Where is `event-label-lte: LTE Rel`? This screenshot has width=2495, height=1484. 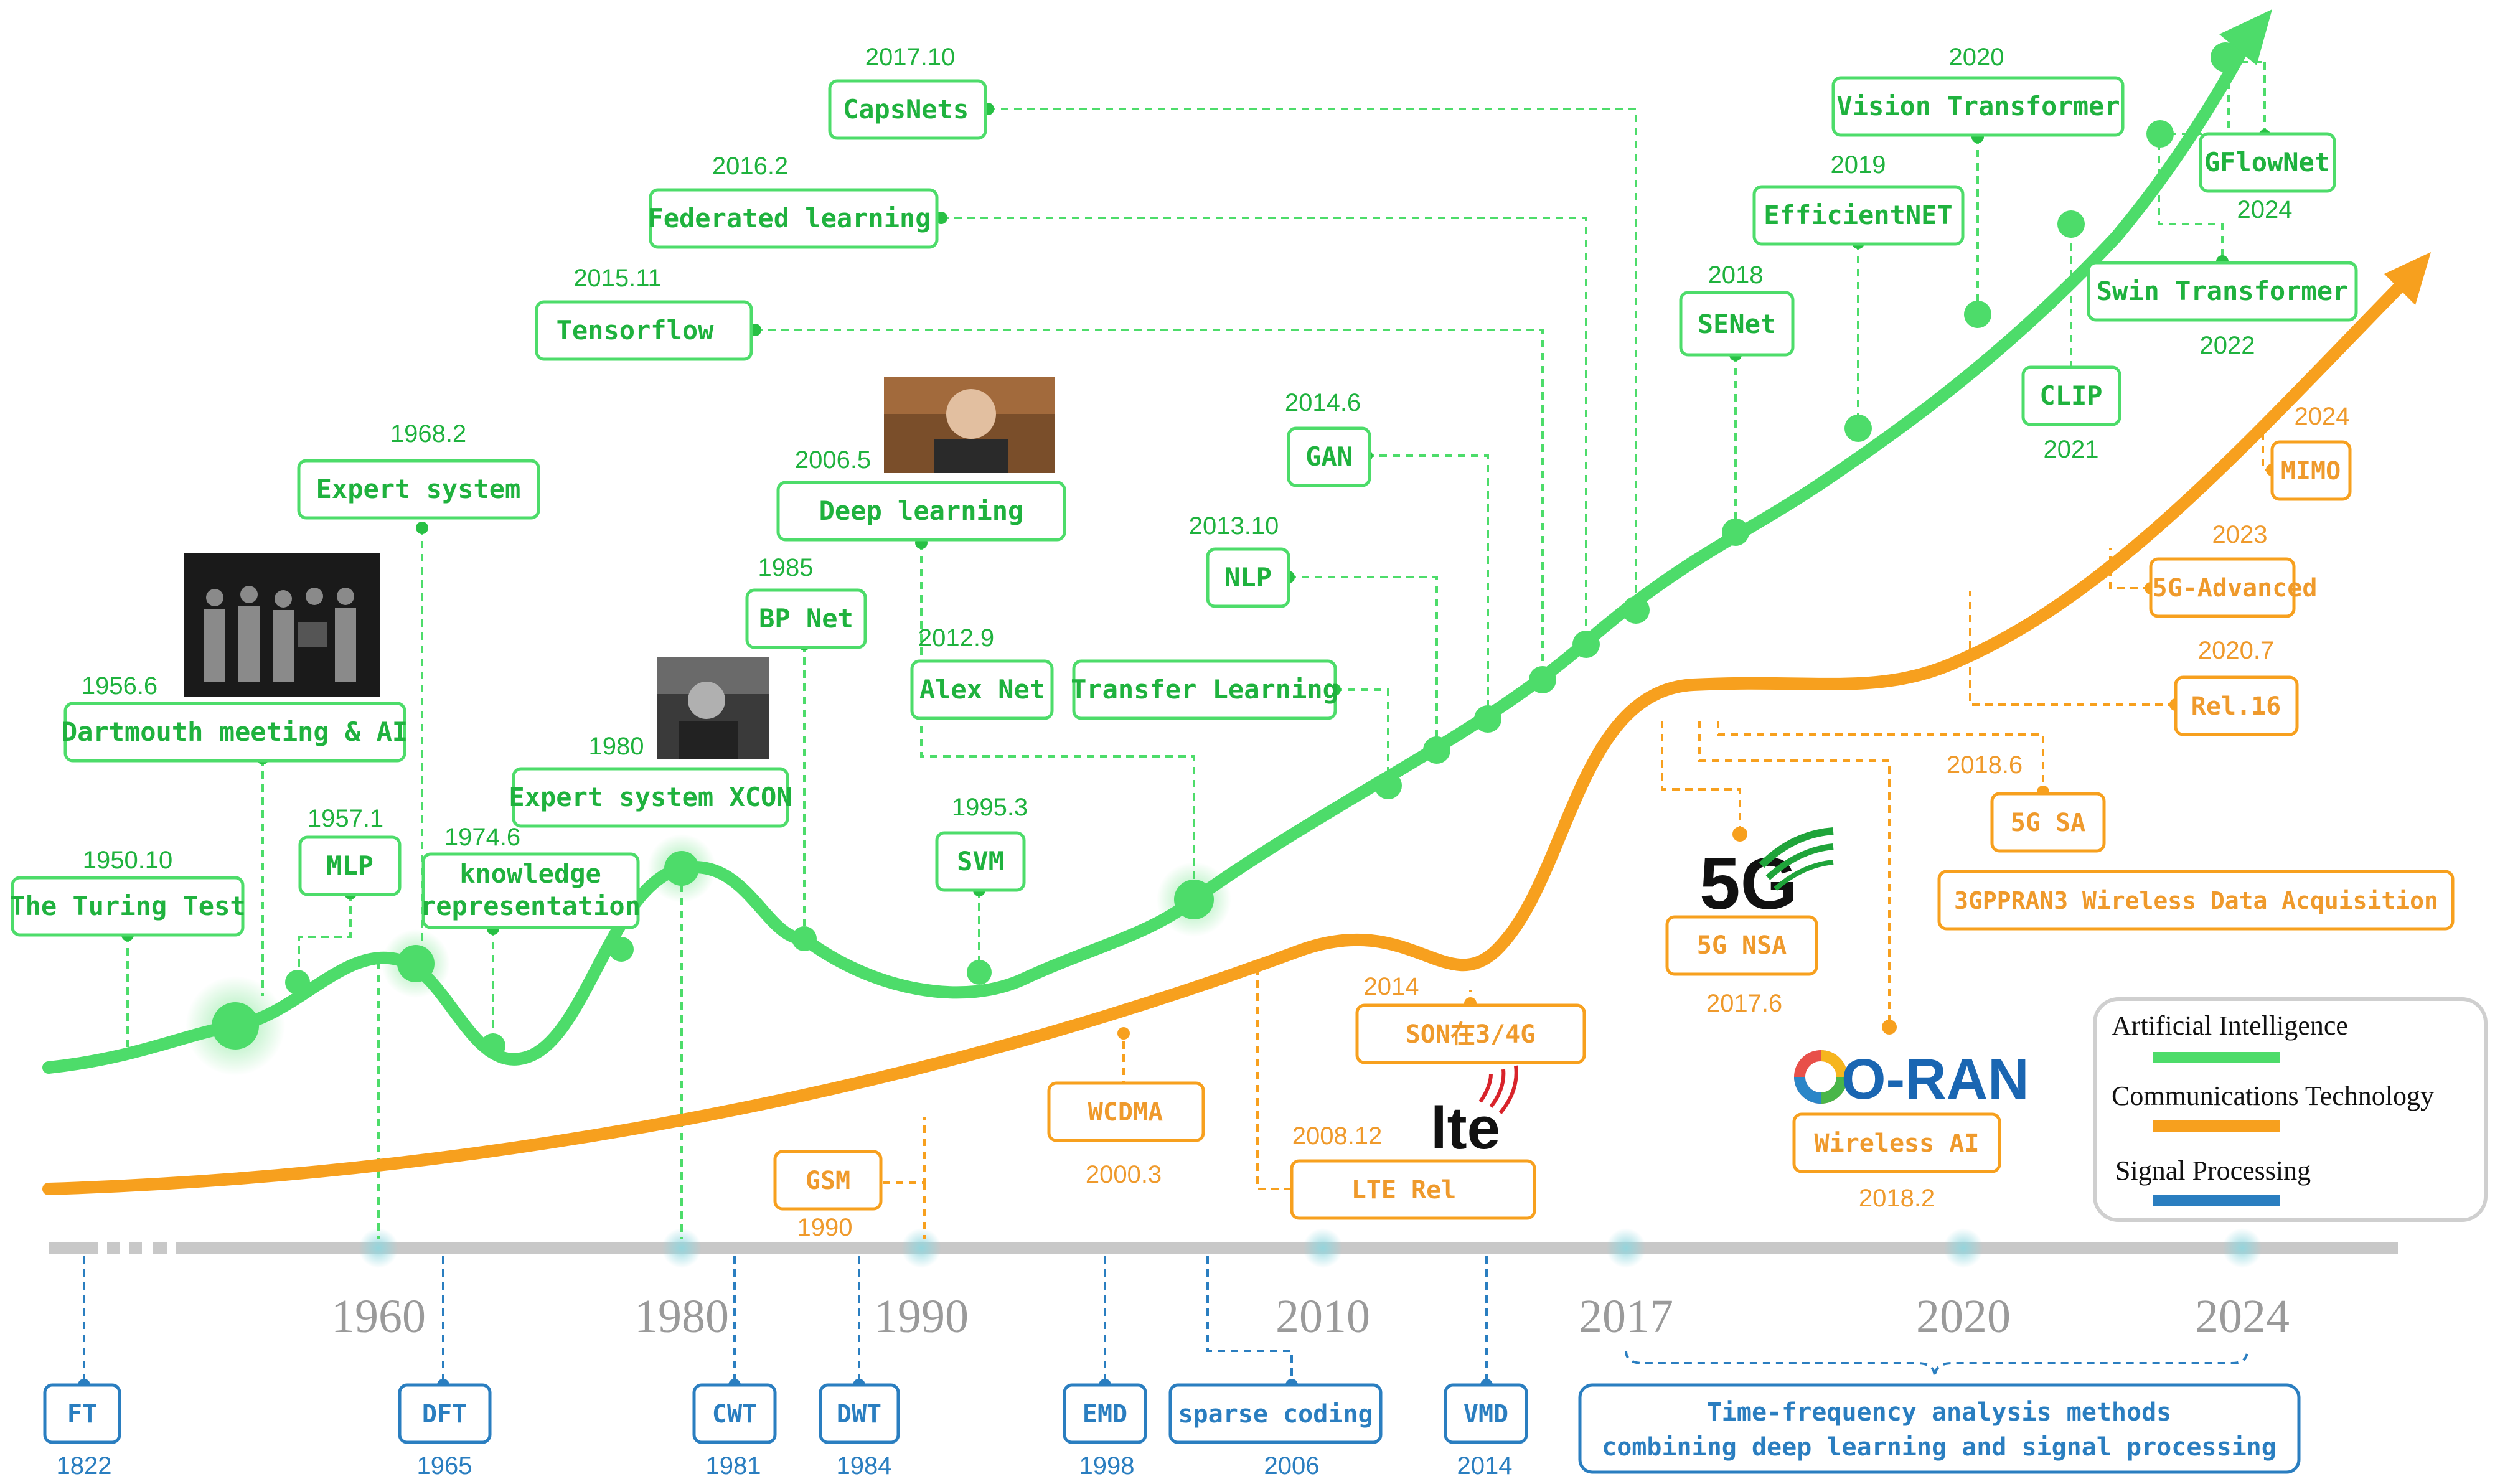
event-label-lte: LTE Rel is located at coordinates (1404, 1190).